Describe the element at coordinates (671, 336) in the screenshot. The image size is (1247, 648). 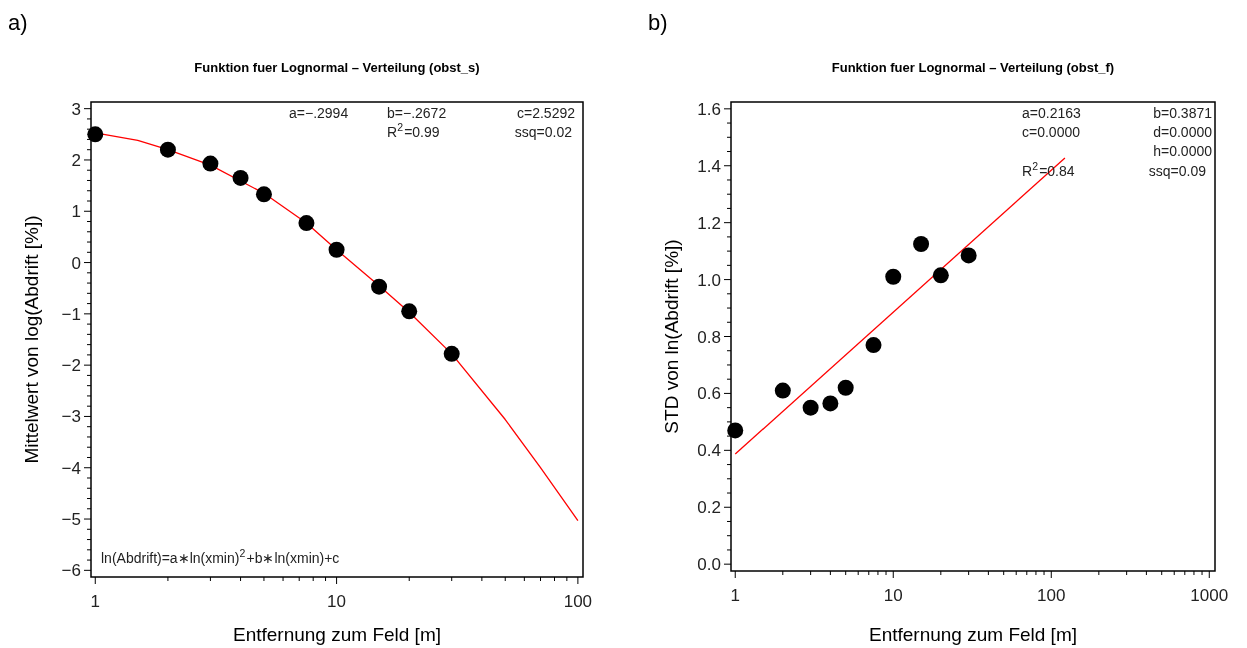
I see `y-axis-title: STD von ln(Abdrift [%])` at that location.